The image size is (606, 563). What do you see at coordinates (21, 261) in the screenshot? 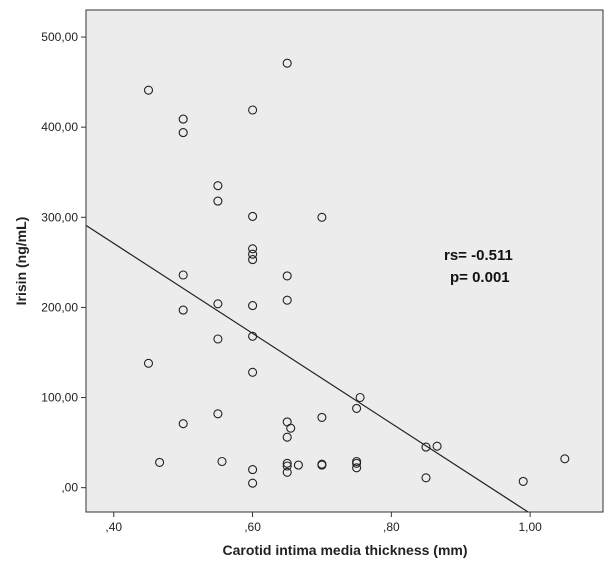
I see `y-axis-title: Irisin (ng/mL)` at bounding box center [21, 261].